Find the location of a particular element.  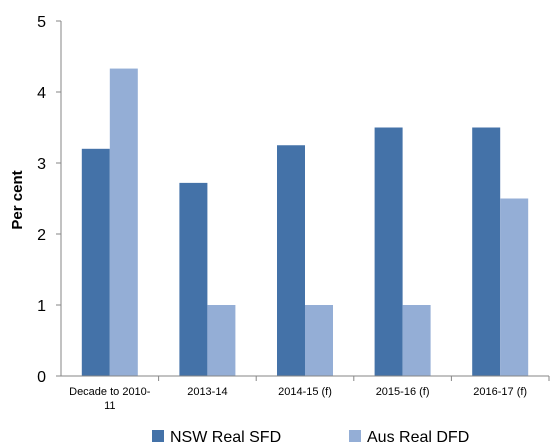

y-tick-label: 1 is located at coordinates (41, 306).